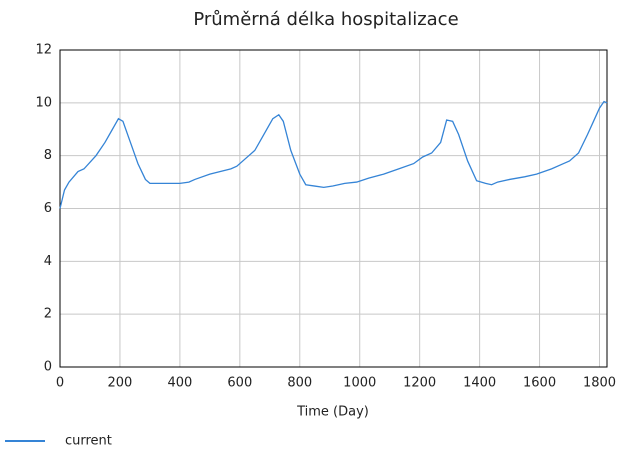  I want to click on x-tick-label: 600, so click(239, 383).